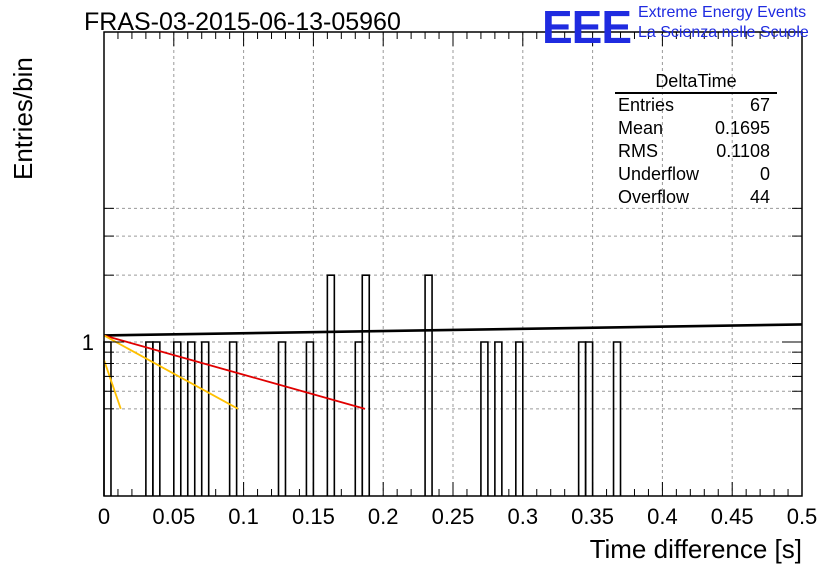 This screenshot has width=836, height=572. I want to click on stats-box-title: DeltaTime, so click(696, 82).